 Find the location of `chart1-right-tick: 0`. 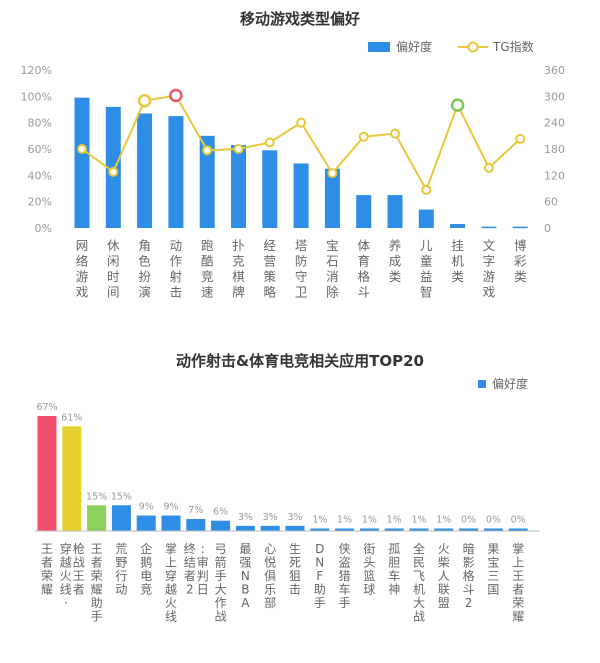

chart1-right-tick: 0 is located at coordinates (547, 228).